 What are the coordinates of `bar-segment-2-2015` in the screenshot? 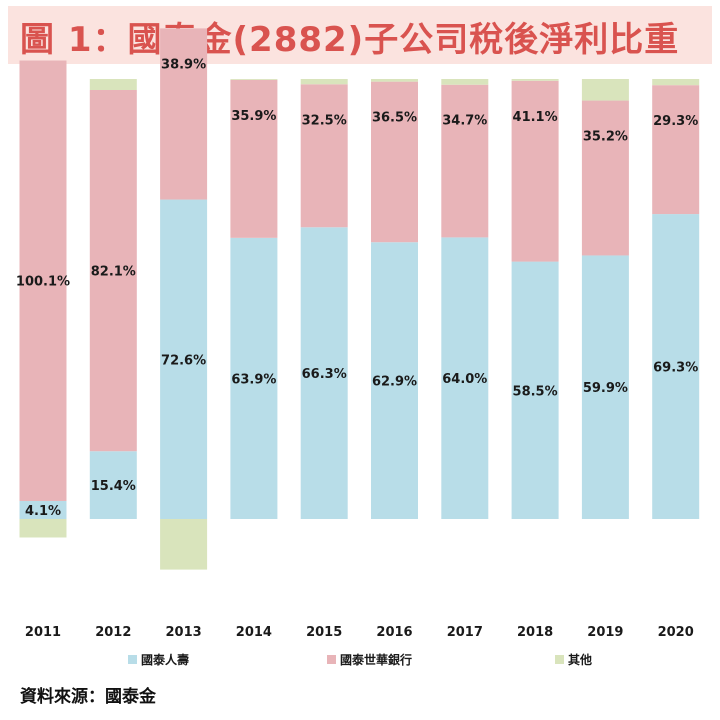 It's located at (324, 82).